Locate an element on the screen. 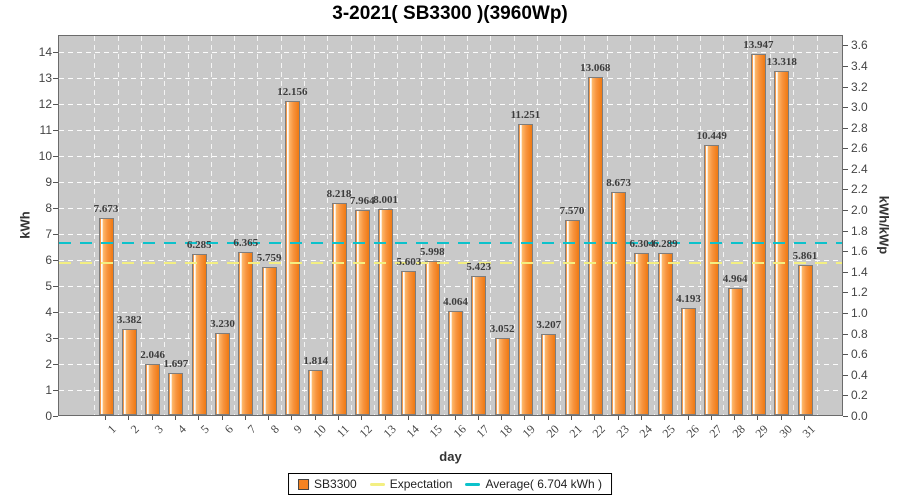 This screenshot has width=900, height=500. legend-label: SB3300 is located at coordinates (335, 484).